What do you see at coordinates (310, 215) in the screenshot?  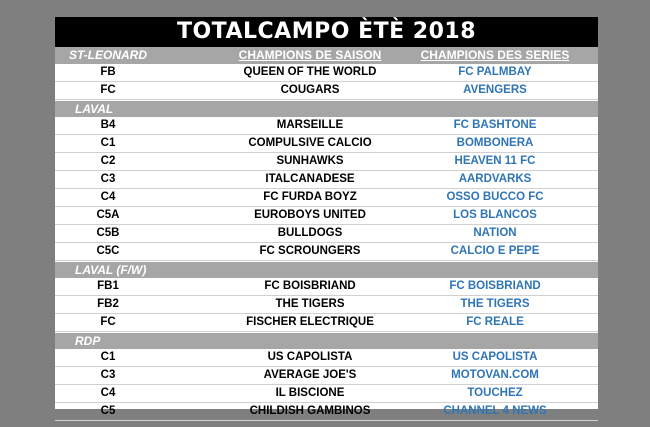 I see `saison-champion: EUROBOYS UNITED` at bounding box center [310, 215].